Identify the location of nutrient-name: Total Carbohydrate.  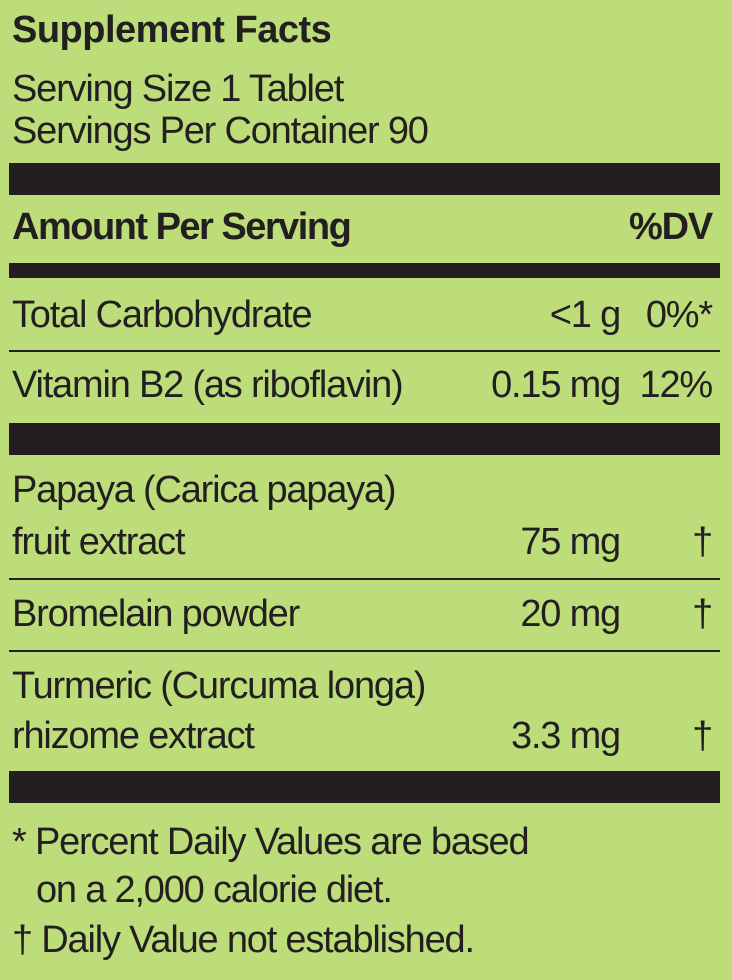
(162, 315).